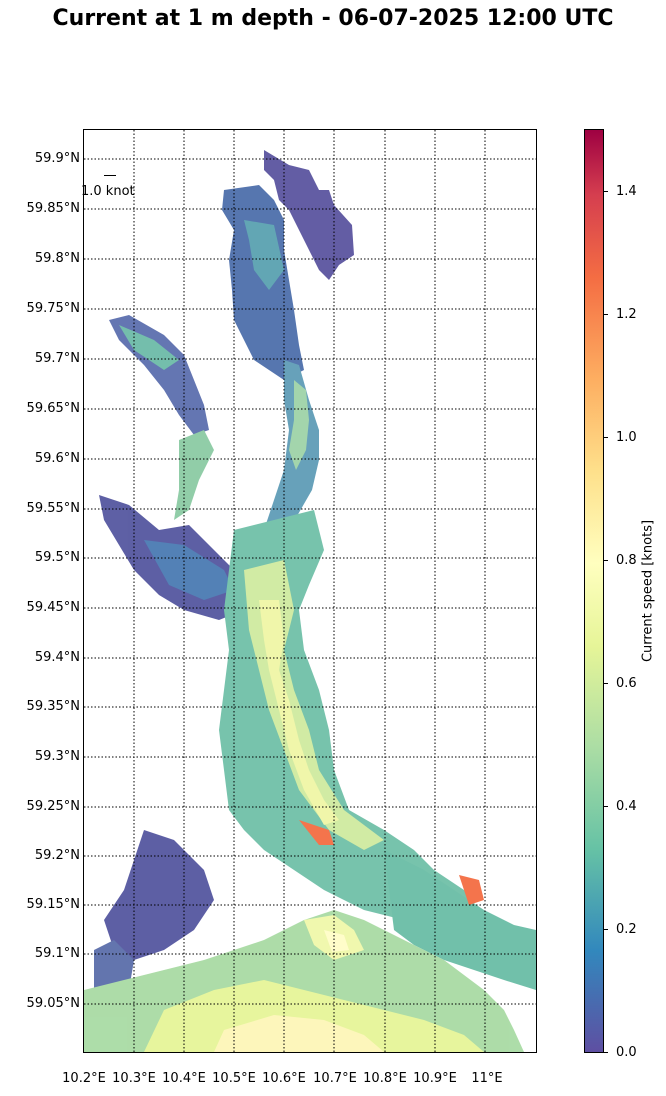 The image size is (666, 1096). I want to click on colorbar-label: Current speed [knots], so click(648, 591).